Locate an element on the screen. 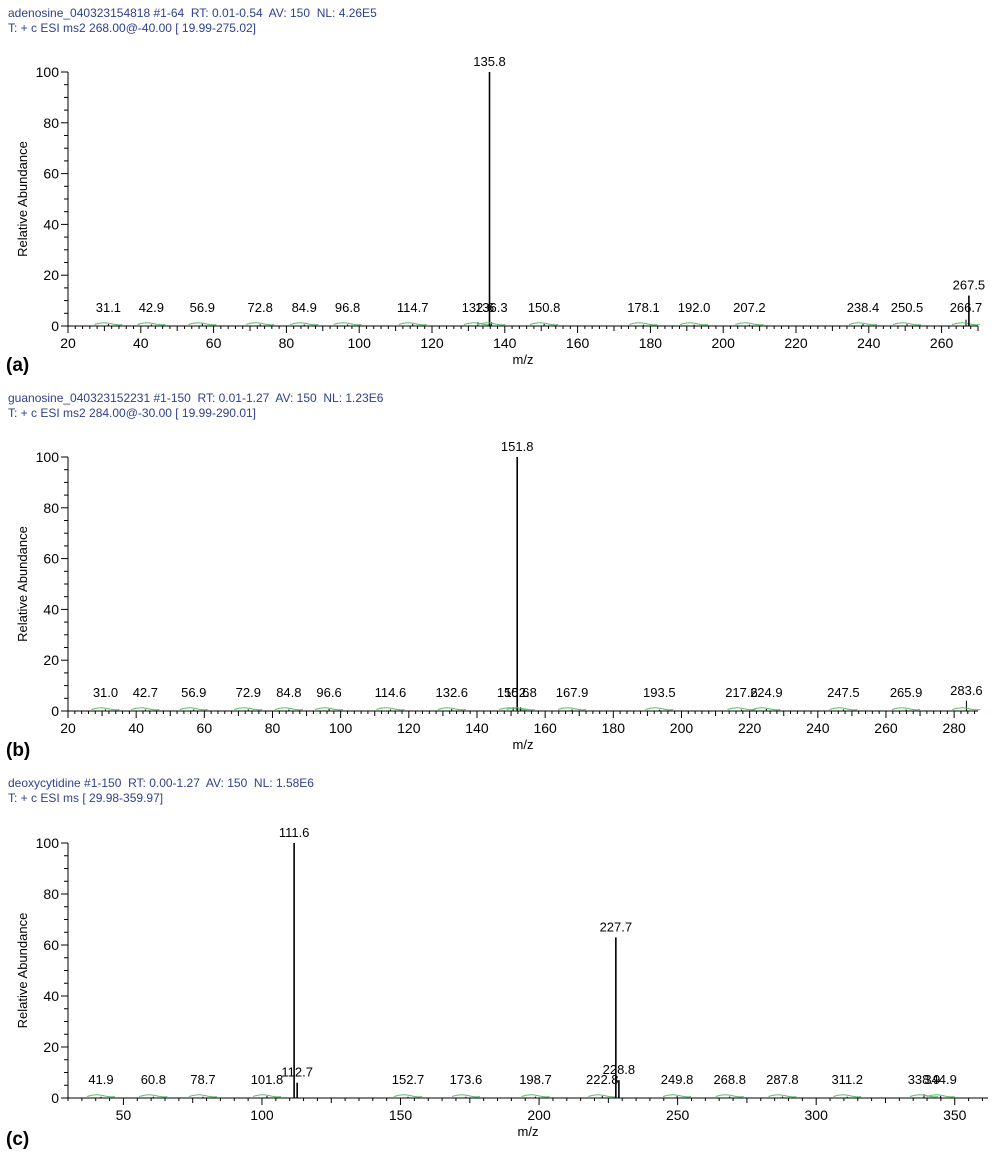 The image size is (1008, 1159). peak-label: 42.7 is located at coordinates (145, 692).